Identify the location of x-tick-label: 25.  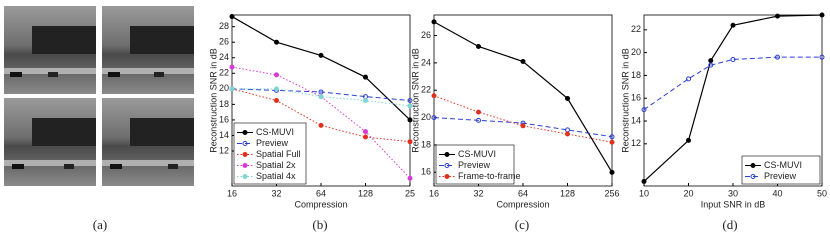
(410, 193).